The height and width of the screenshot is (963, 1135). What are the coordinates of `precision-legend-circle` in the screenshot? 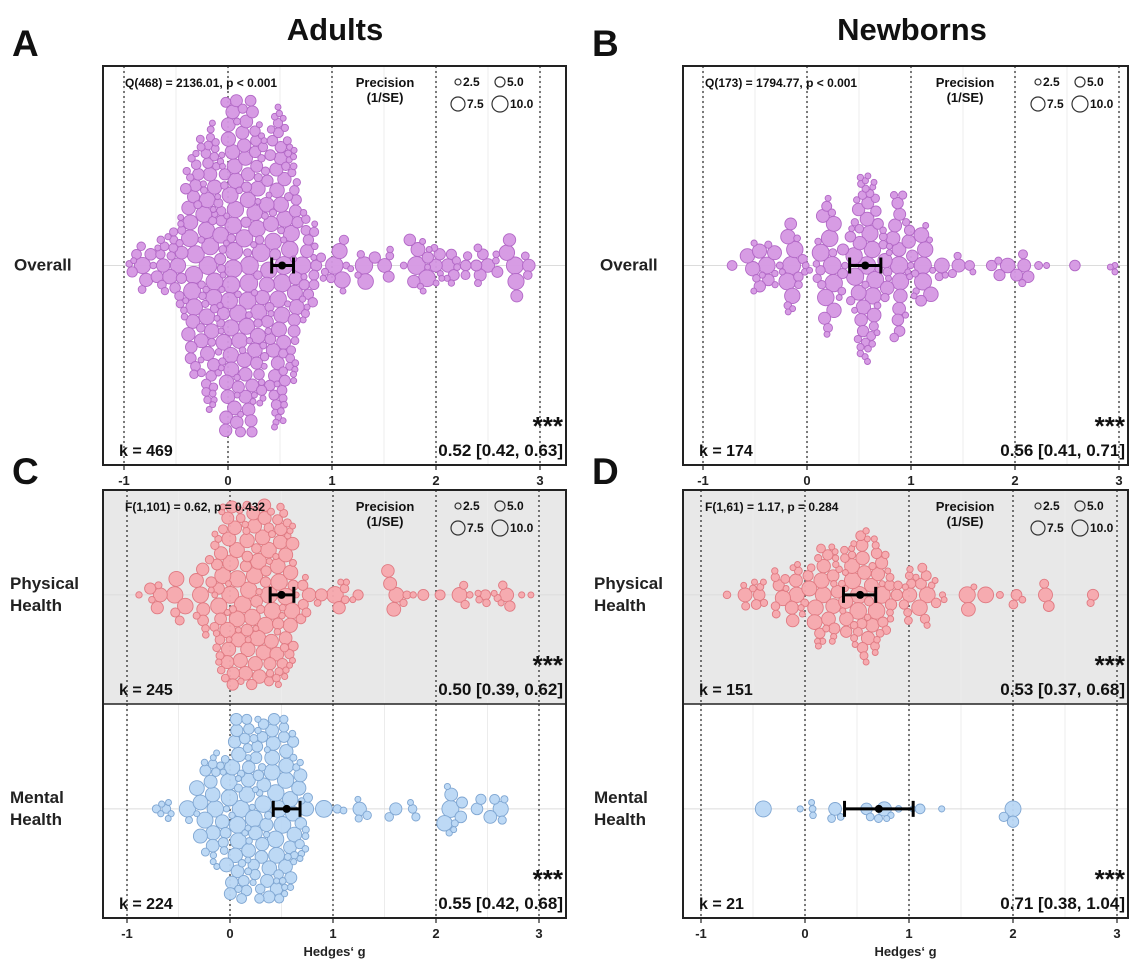 It's located at (1038, 82).